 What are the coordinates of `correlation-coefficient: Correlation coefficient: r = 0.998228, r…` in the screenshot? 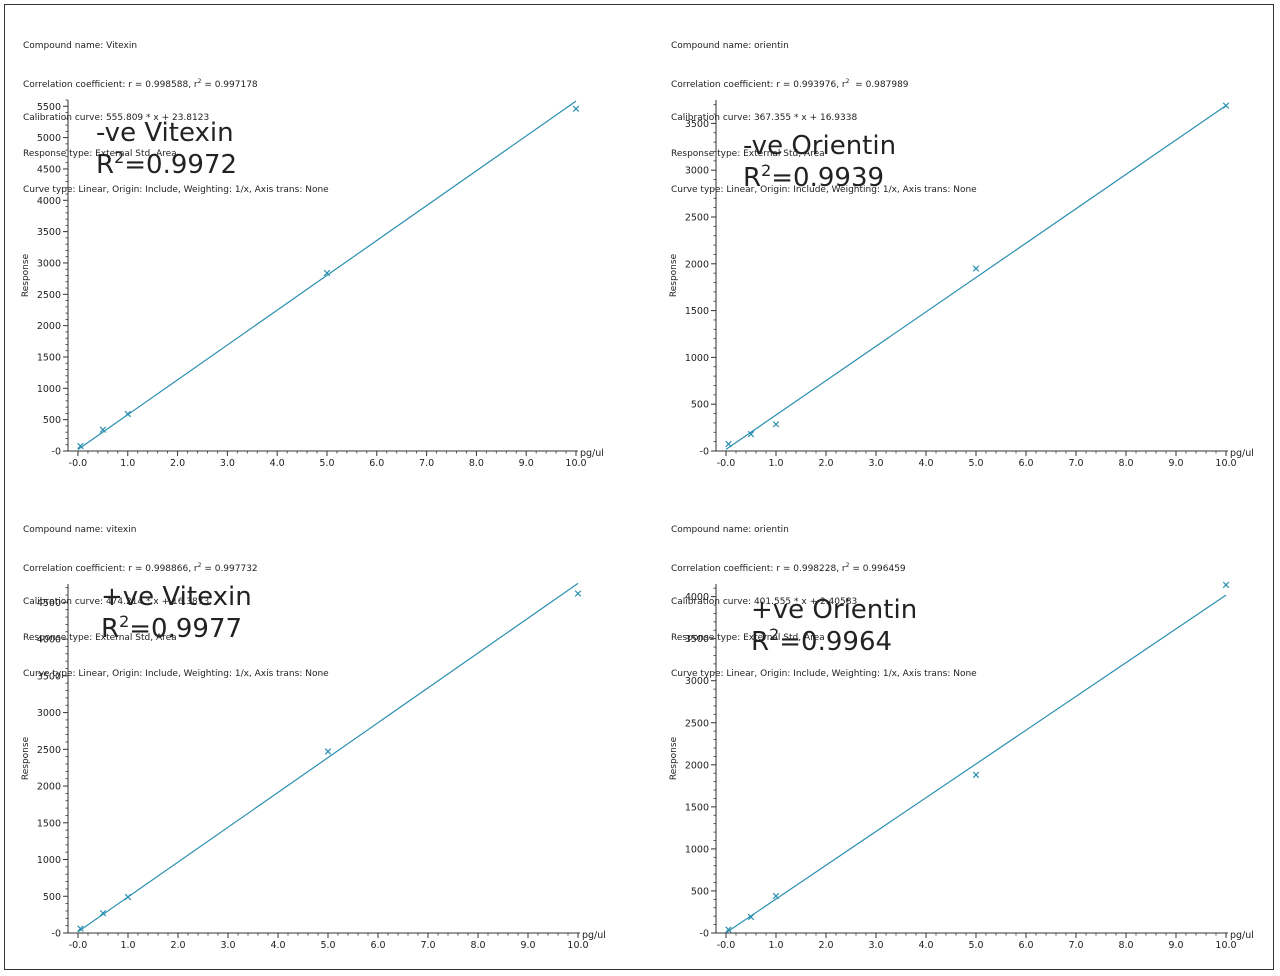 It's located at (788, 568).